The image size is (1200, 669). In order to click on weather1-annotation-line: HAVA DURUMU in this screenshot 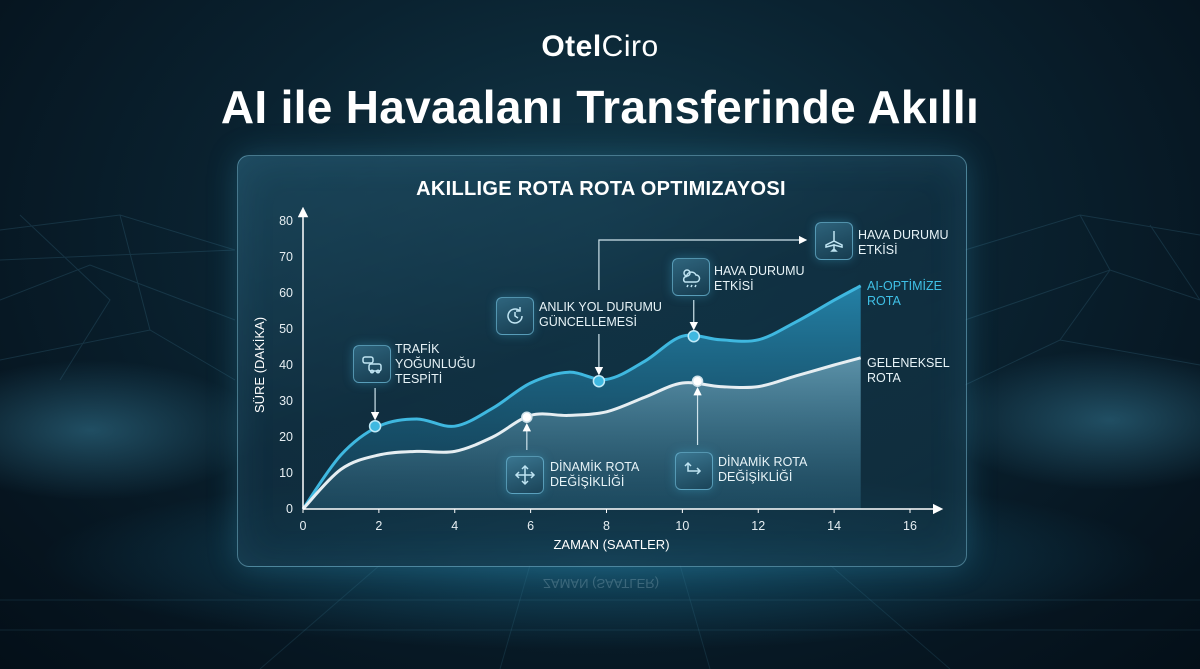, I will do `click(759, 271)`.